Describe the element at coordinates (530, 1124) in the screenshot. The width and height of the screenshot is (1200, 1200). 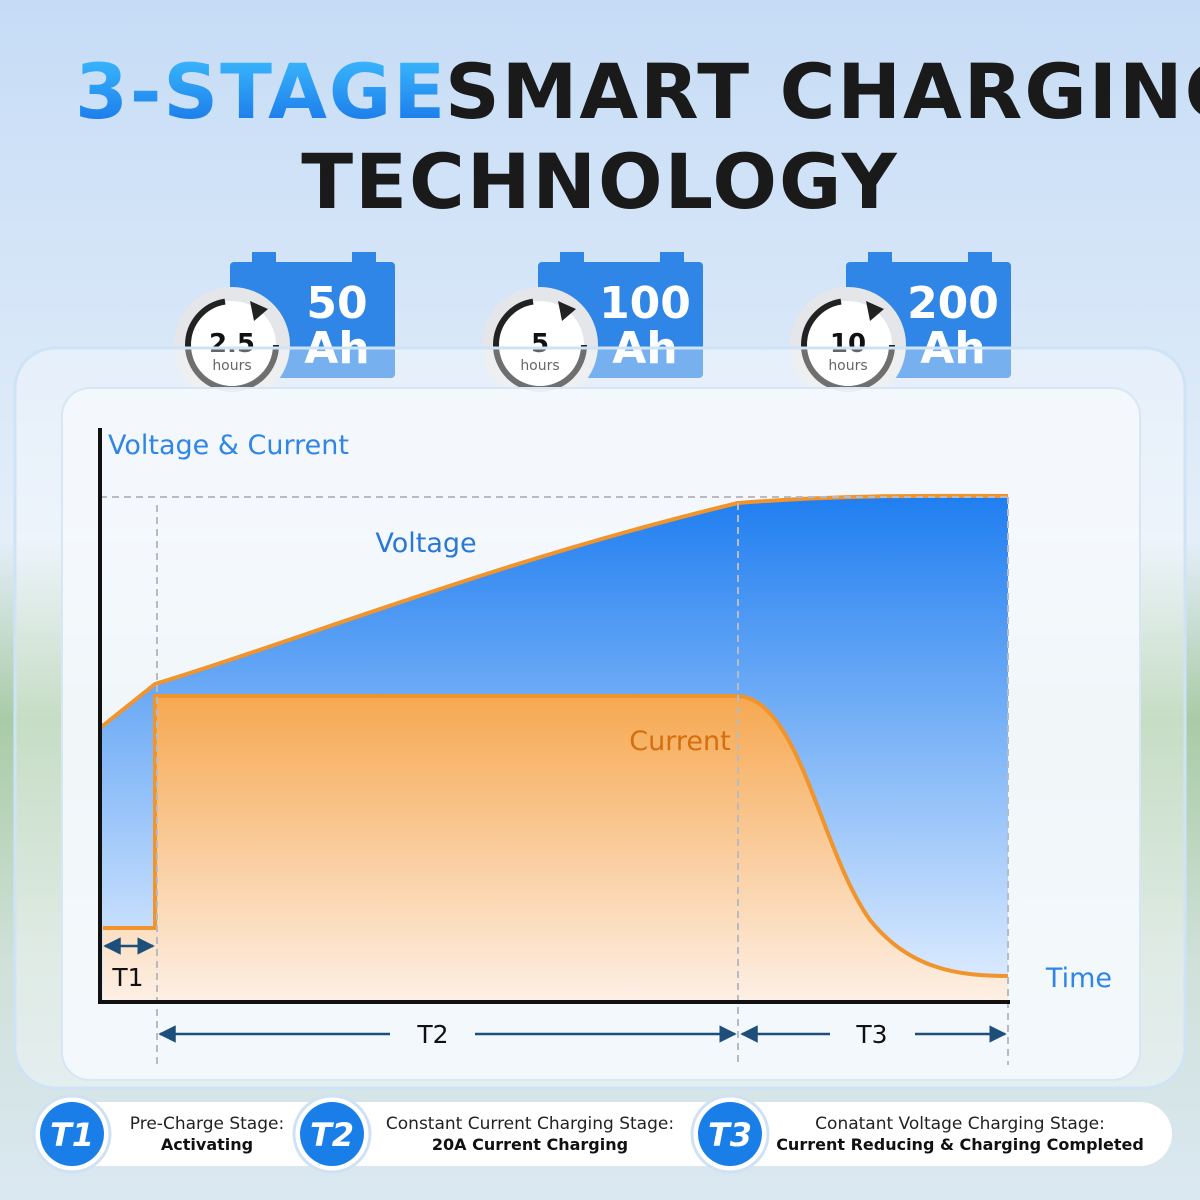
I see `legend-line1: Constant Current Charging Stage:` at that location.